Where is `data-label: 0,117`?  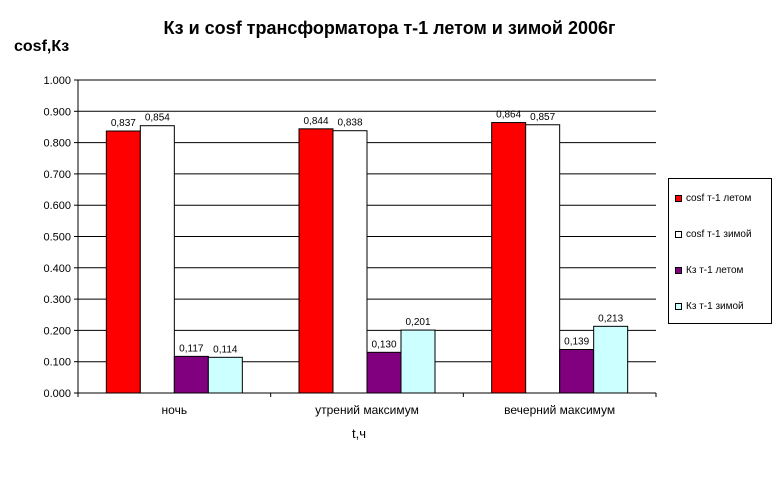 data-label: 0,117 is located at coordinates (191, 348).